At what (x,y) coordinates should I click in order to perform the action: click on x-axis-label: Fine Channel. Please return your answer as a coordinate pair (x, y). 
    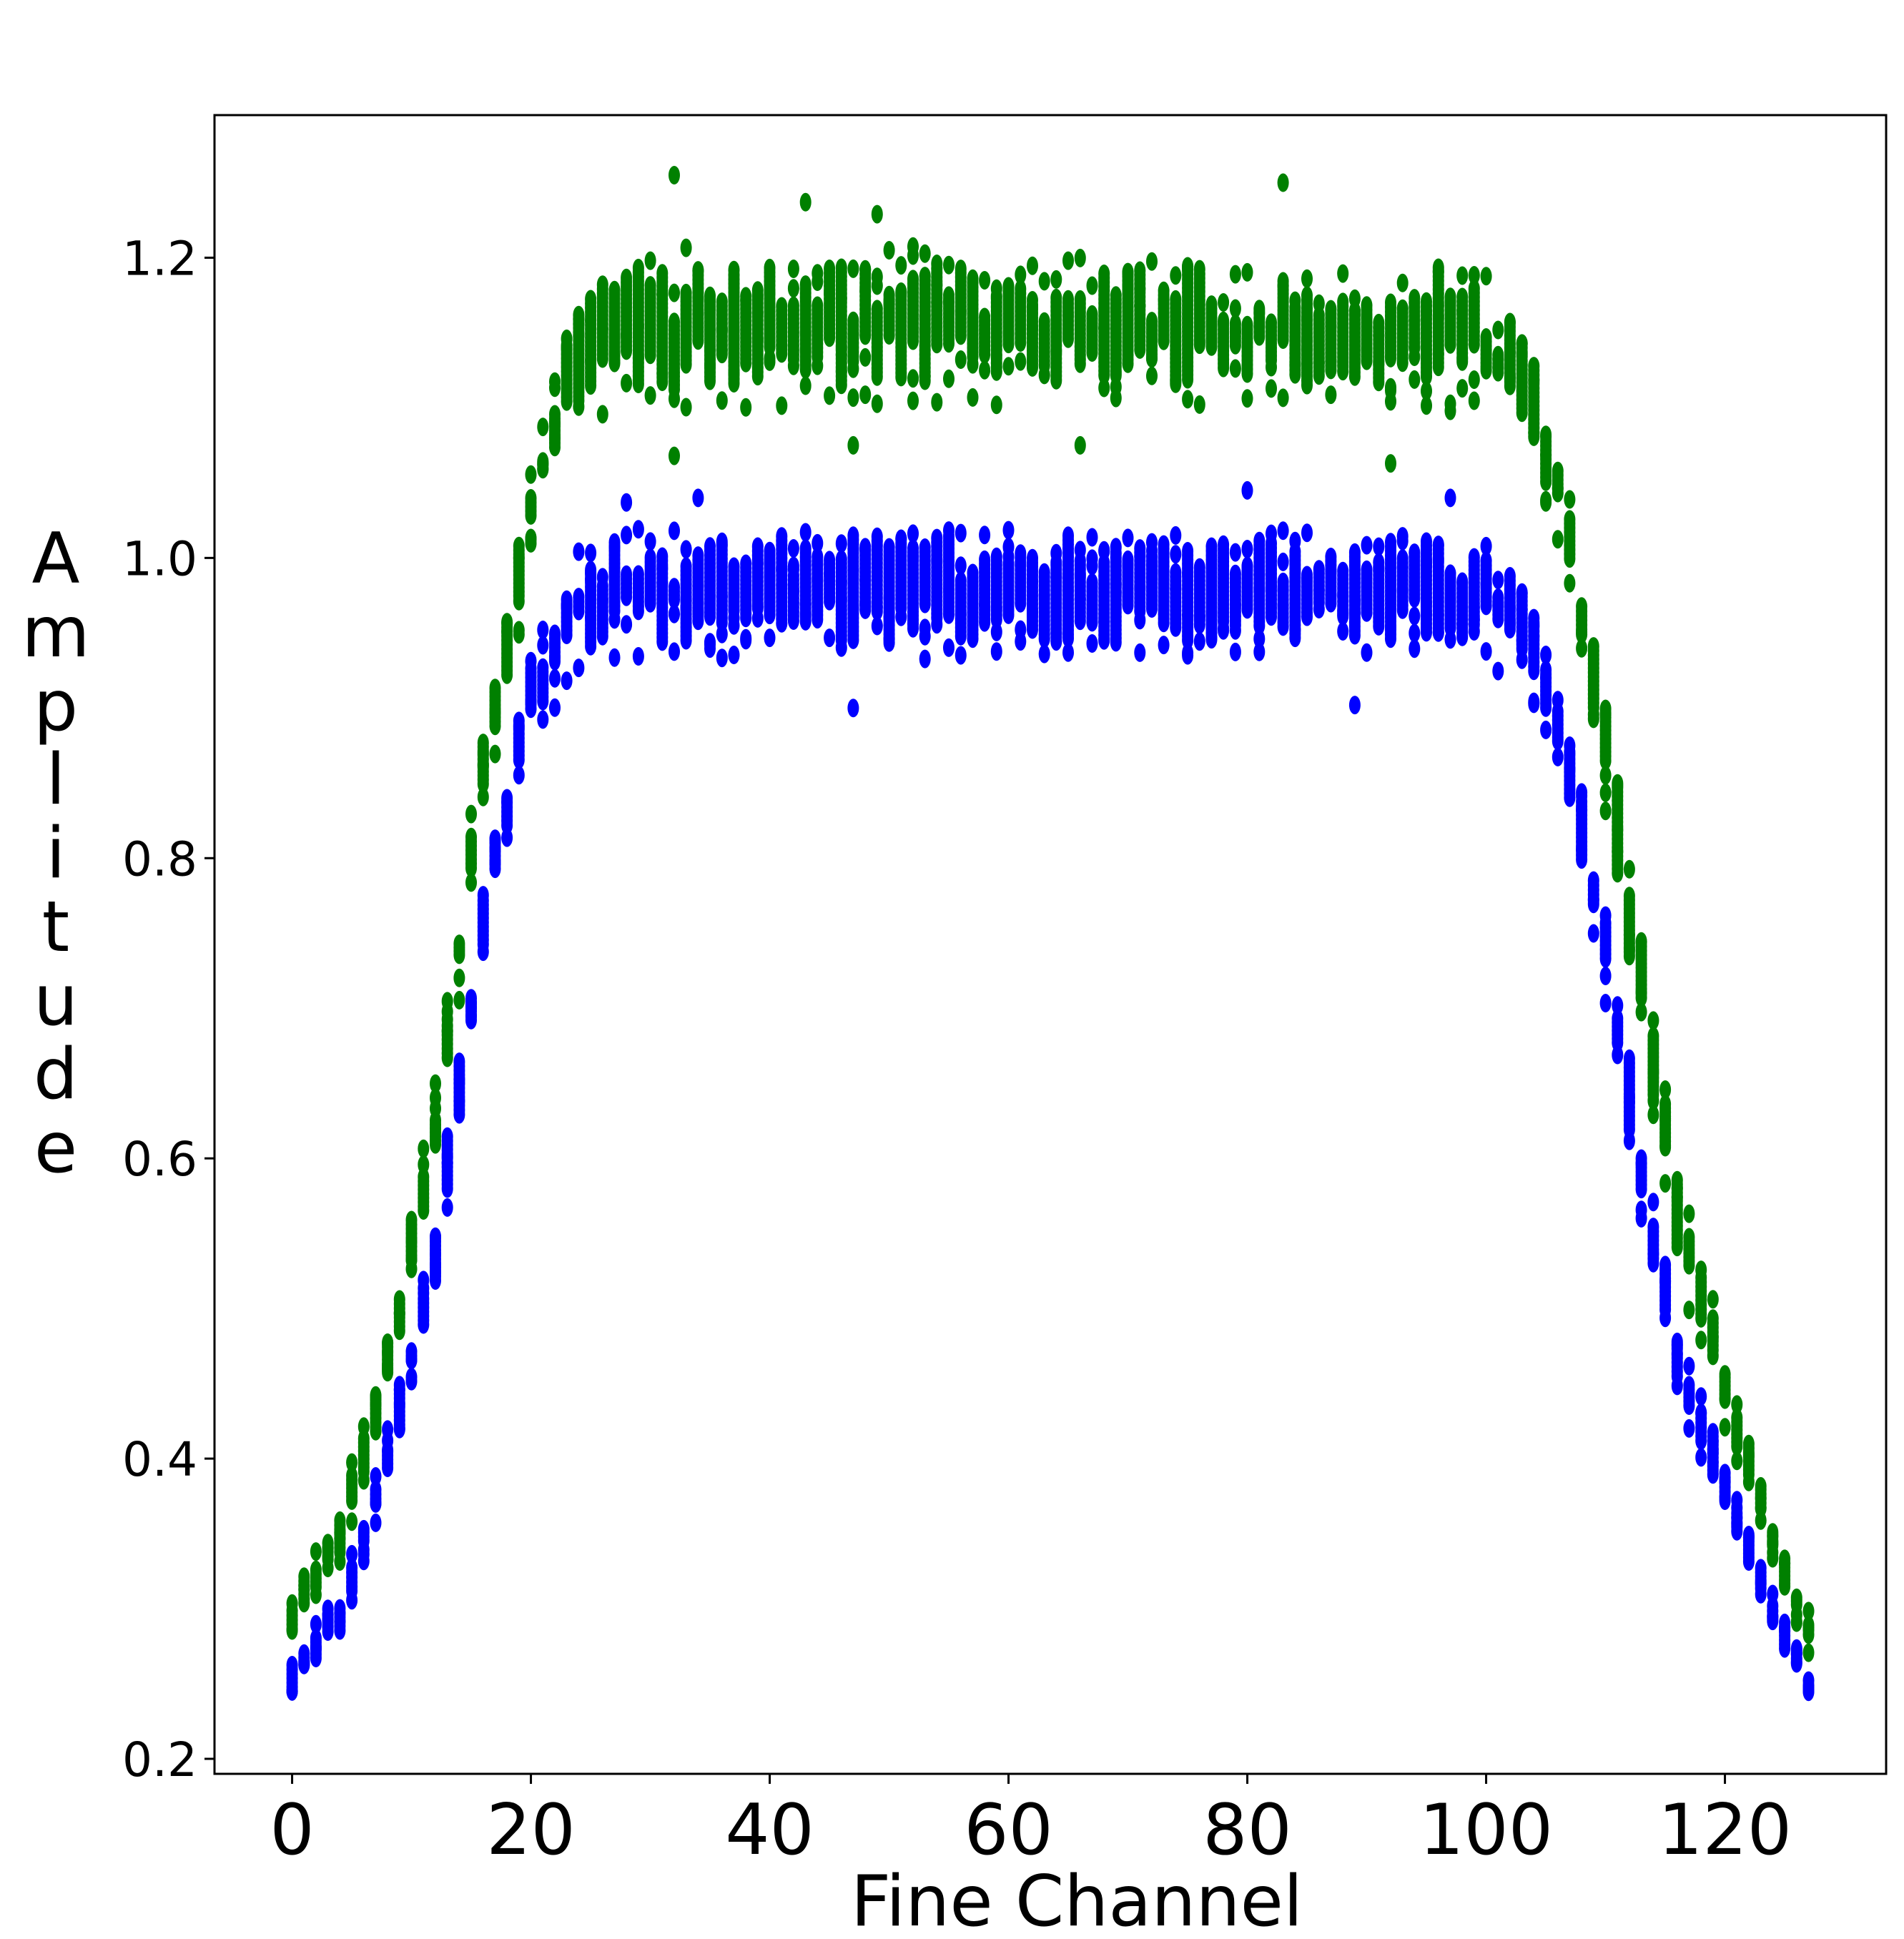
    Looking at the image, I should click on (1077, 1900).